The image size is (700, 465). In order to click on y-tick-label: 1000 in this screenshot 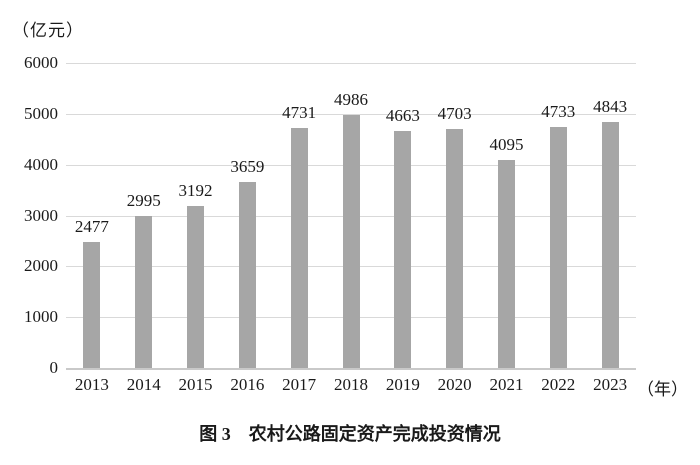, I will do `click(41, 317)`.